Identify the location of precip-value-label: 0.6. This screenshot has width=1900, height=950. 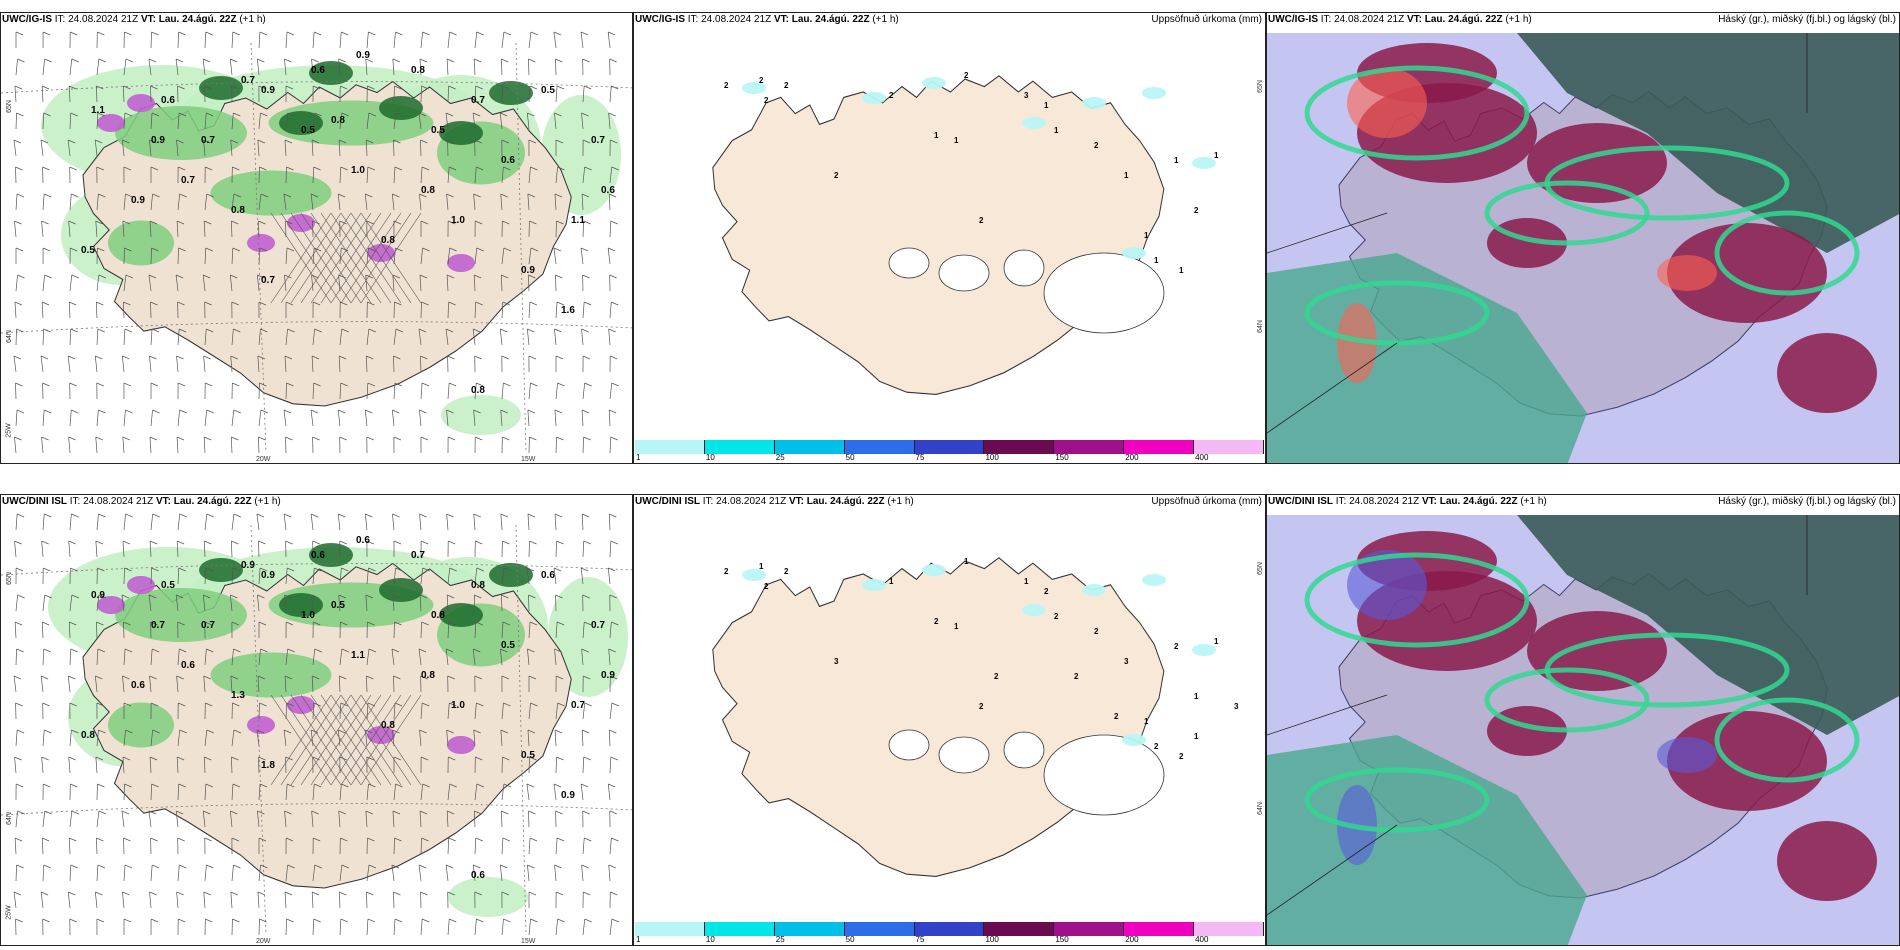
(508, 160).